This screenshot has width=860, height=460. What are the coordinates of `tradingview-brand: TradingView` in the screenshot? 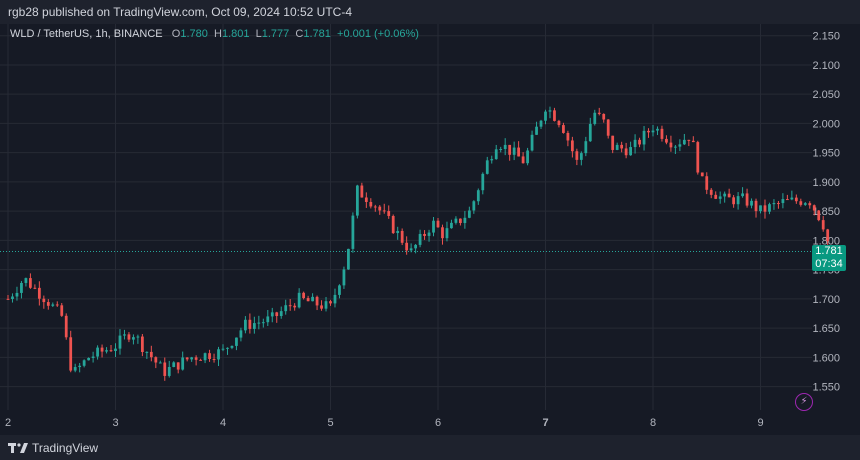 It's located at (65, 447).